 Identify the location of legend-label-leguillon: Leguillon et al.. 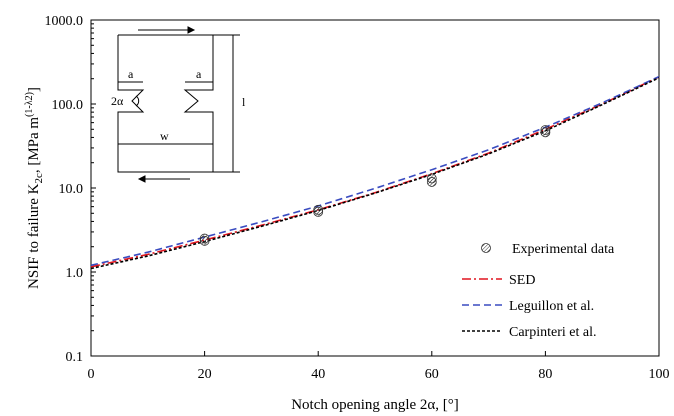
(551, 306).